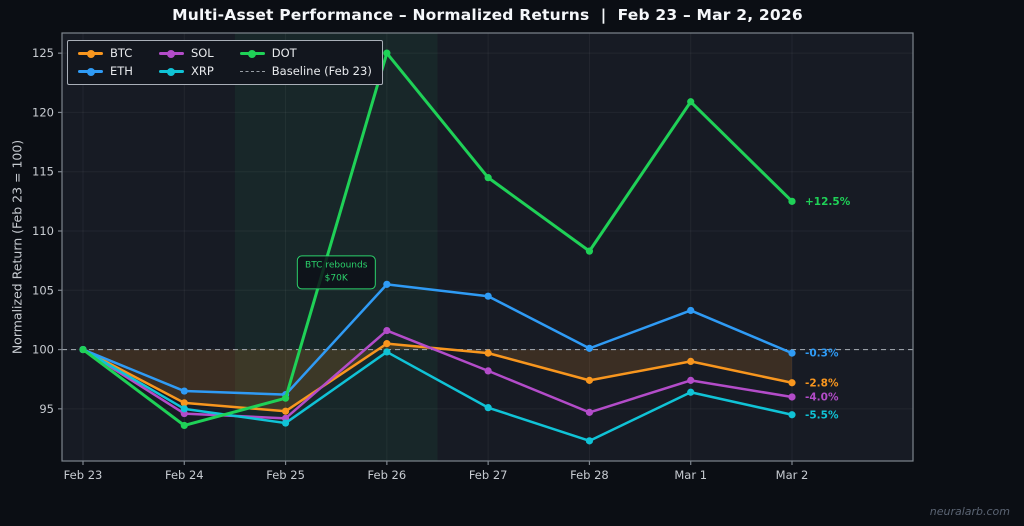 The width and height of the screenshot is (1024, 526). Describe the element at coordinates (792, 475) in the screenshot. I see `x-tick-label: Mar 2` at that location.